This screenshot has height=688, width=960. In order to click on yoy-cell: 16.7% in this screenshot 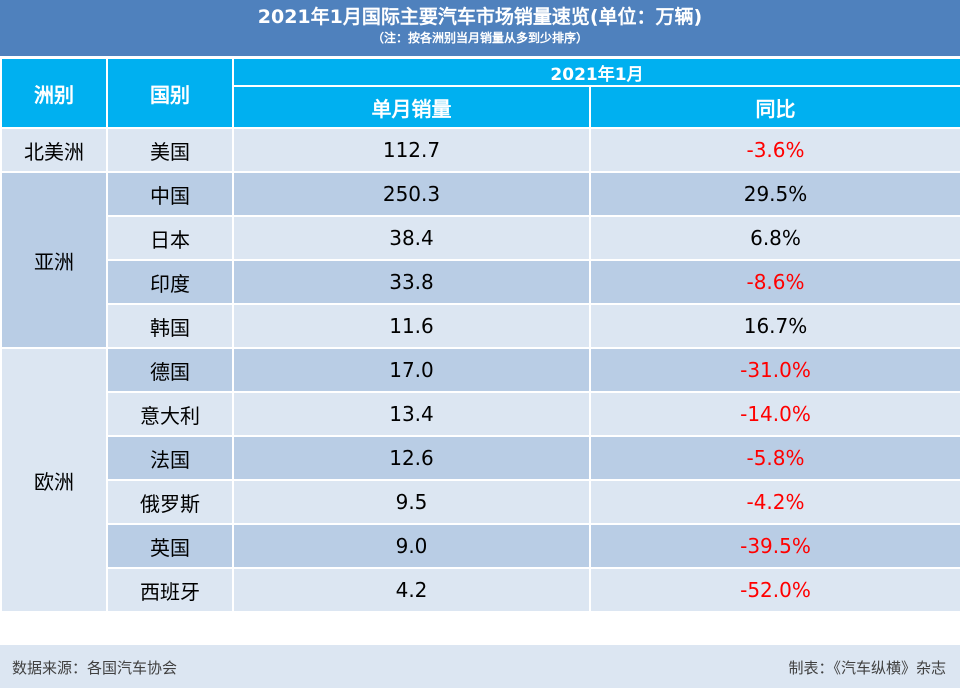, I will do `click(774, 326)`.